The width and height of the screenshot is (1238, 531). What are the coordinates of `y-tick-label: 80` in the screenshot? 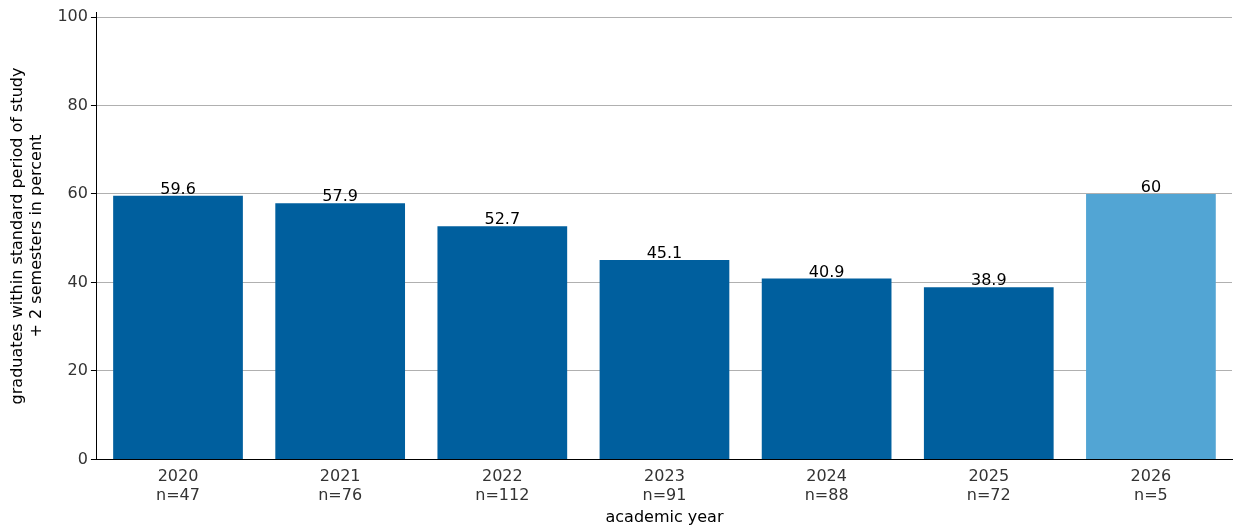 It's located at (77, 104).